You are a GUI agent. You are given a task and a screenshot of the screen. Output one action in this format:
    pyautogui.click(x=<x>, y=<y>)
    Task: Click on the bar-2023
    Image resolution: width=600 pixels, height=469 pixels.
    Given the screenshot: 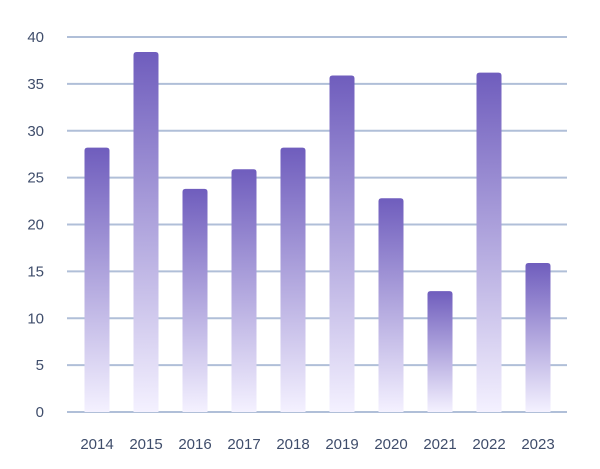 What is the action you would take?
    pyautogui.click(x=538, y=337)
    